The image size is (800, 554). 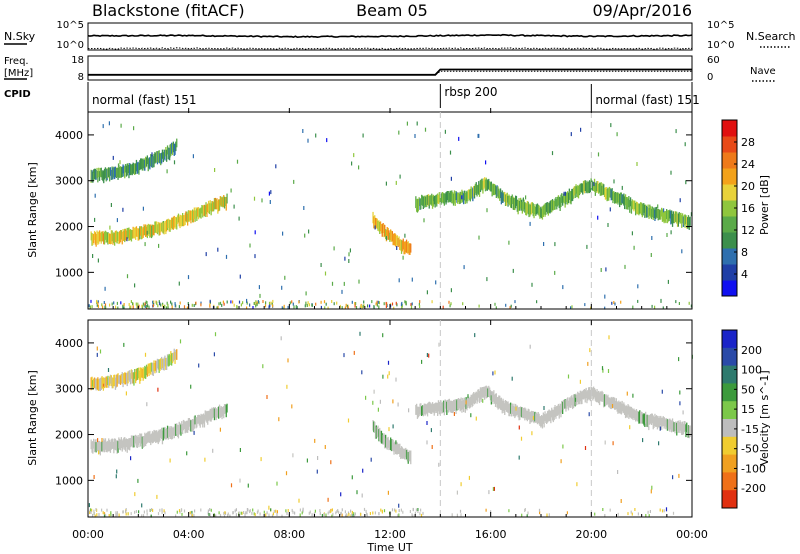 What do you see at coordinates (18, 73) in the screenshot?
I see `freq-label-2: [MHz]` at bounding box center [18, 73].